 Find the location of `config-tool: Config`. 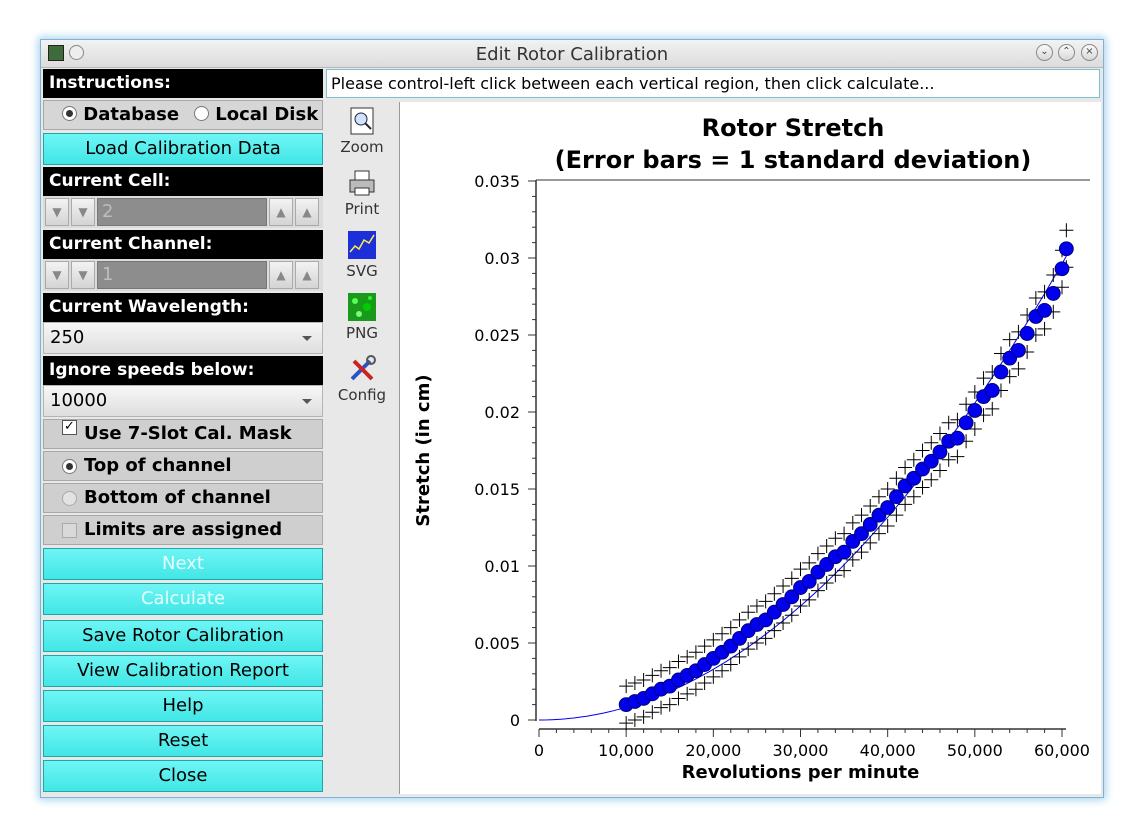

config-tool: Config is located at coordinates (362, 379).